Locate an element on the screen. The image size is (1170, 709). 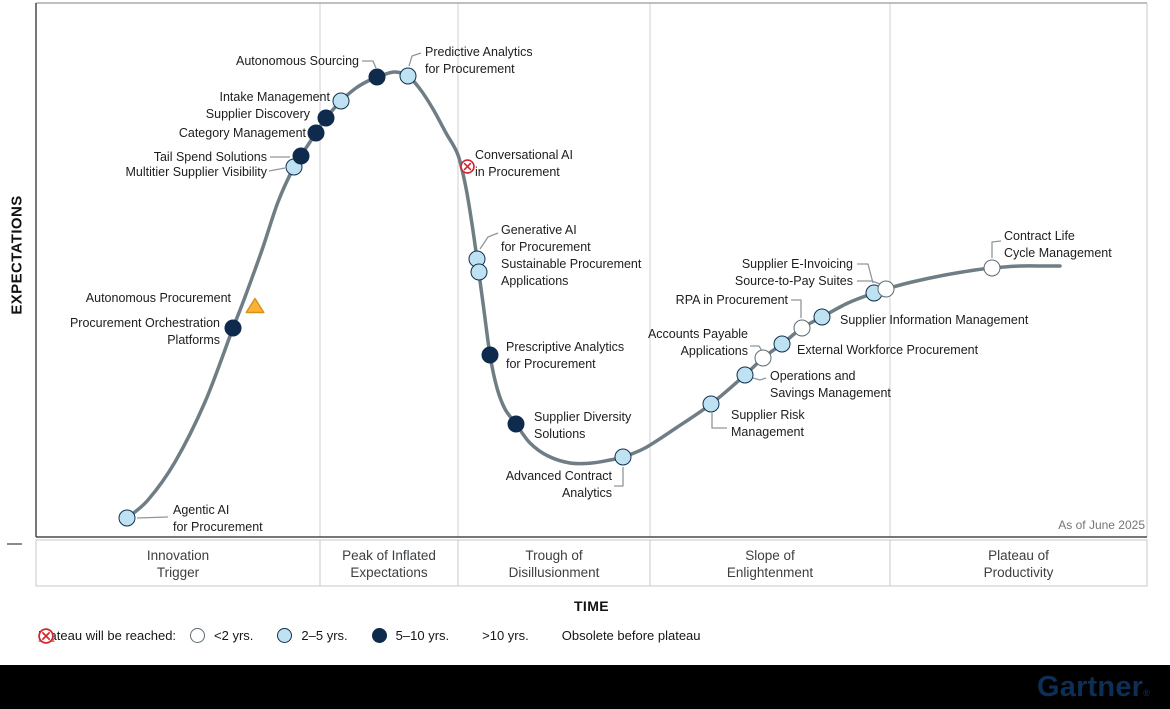
label-operations-and-savings-management: Operations and Savings Management is located at coordinates (830, 385).